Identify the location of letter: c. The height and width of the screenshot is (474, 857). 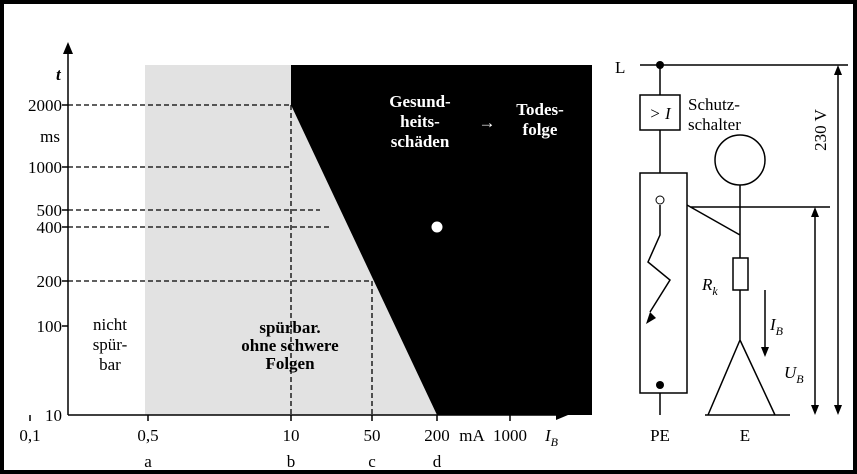
(372, 461).